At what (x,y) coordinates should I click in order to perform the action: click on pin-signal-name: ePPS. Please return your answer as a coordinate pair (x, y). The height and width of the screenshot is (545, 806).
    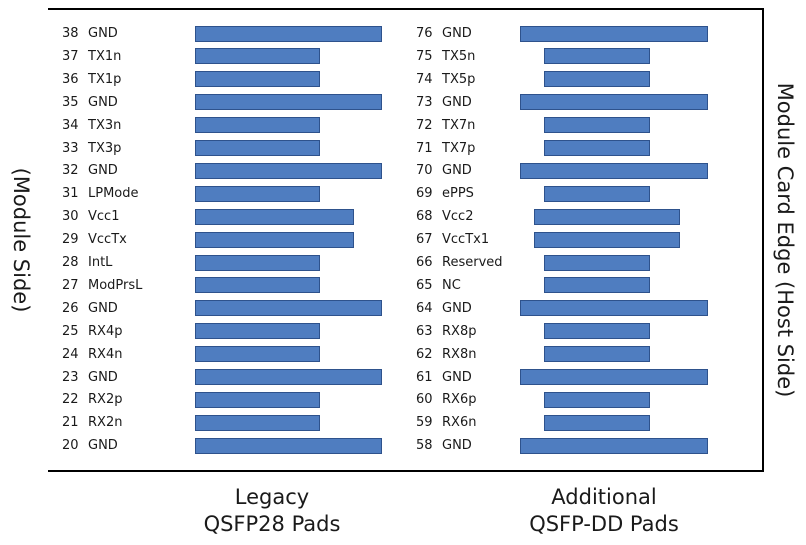
    Looking at the image, I should click on (458, 194).